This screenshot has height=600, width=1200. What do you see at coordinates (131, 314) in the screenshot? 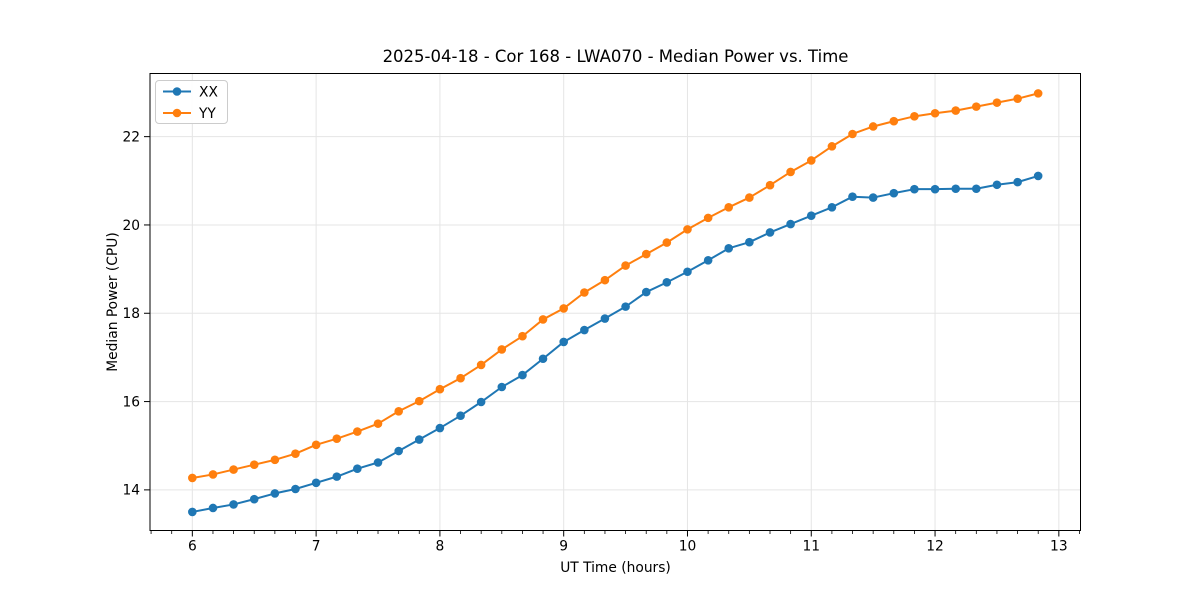
I see `y-tick-label: 18` at bounding box center [131, 314].